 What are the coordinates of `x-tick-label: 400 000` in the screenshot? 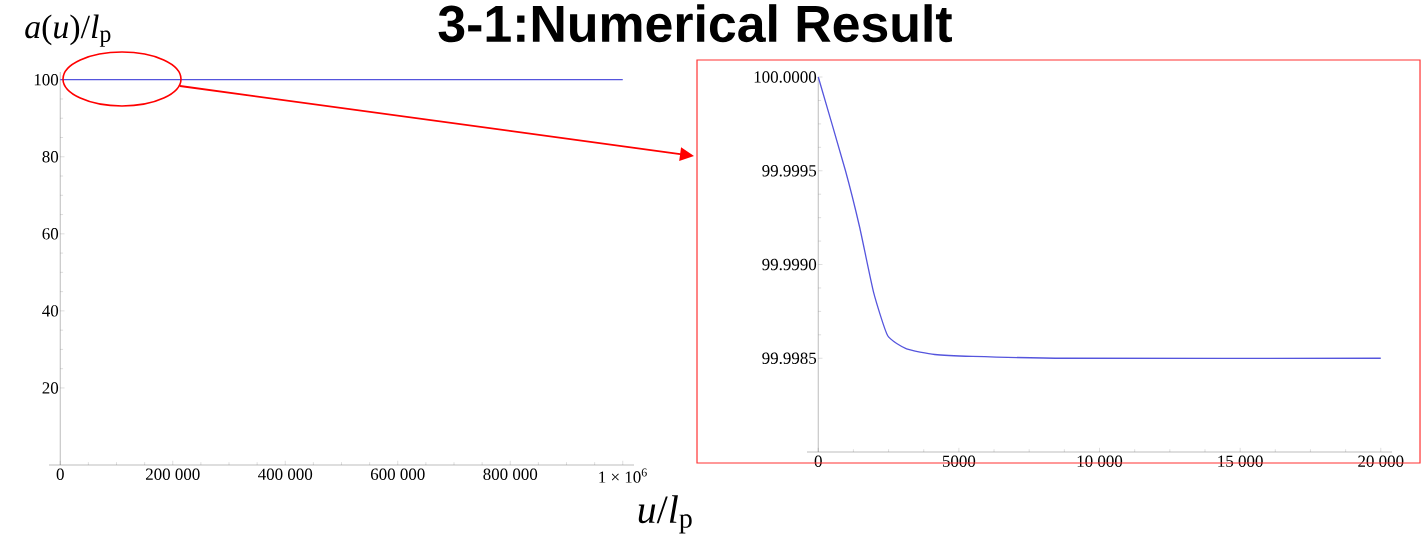 It's located at (285, 474).